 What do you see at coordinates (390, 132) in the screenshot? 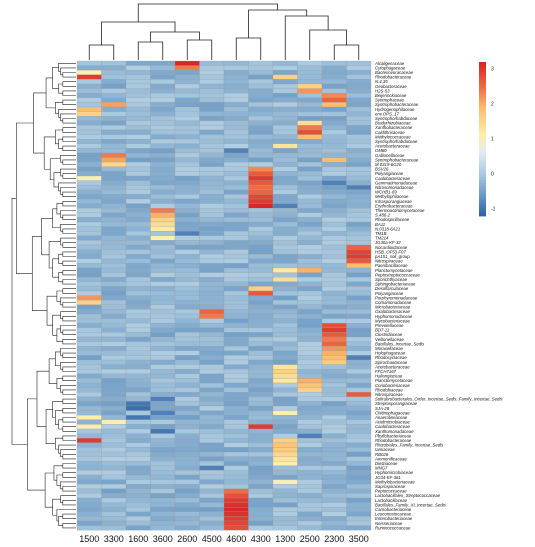
I see `row-label: Caldithrixaceae` at bounding box center [390, 132].